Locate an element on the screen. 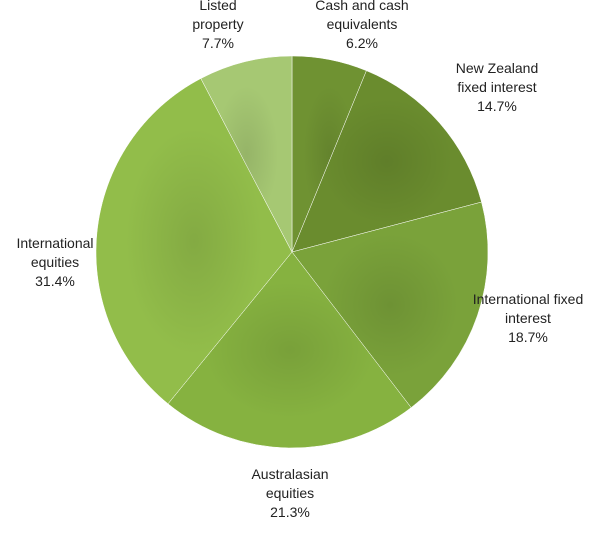 This screenshot has height=535, width=608. pie-label-line-1-1: fixed interest is located at coordinates (496, 87).